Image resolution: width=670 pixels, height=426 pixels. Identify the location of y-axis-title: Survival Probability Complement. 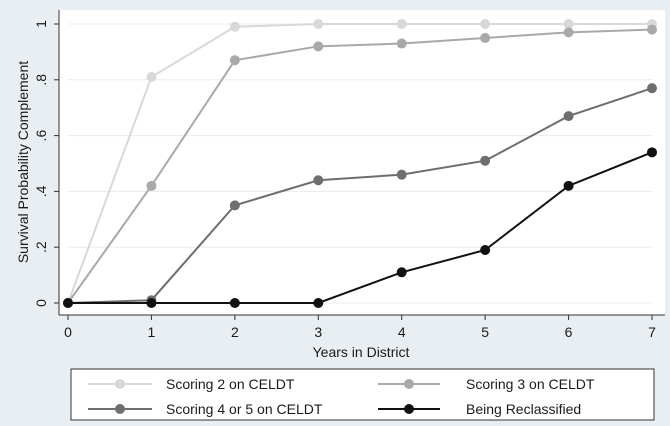
(23, 162).